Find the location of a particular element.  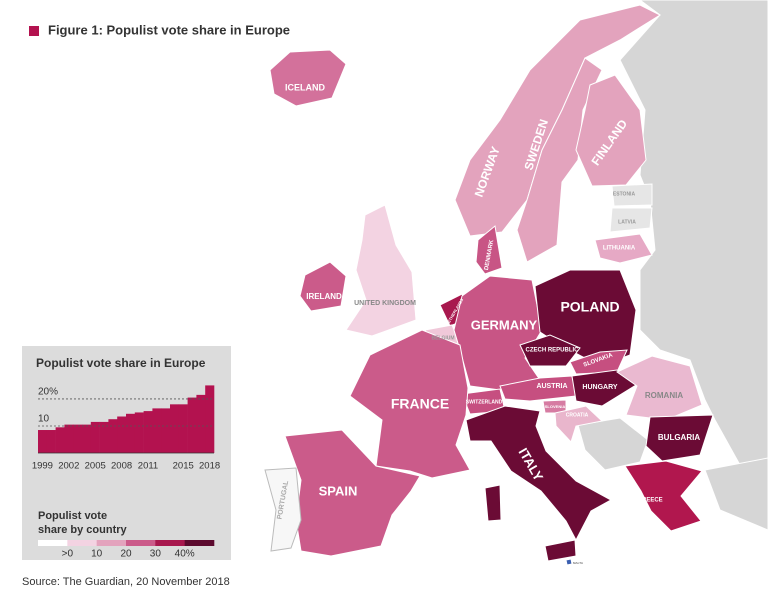

country-label: SLOVENIA is located at coordinates (555, 406).